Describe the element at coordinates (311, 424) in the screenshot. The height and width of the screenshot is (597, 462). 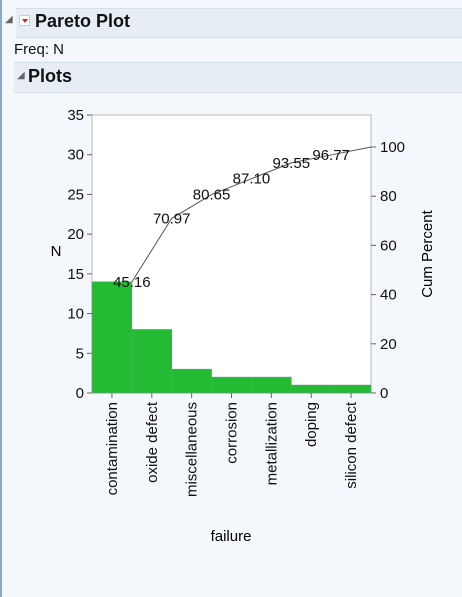
I see `x-tick-label: doping` at that location.